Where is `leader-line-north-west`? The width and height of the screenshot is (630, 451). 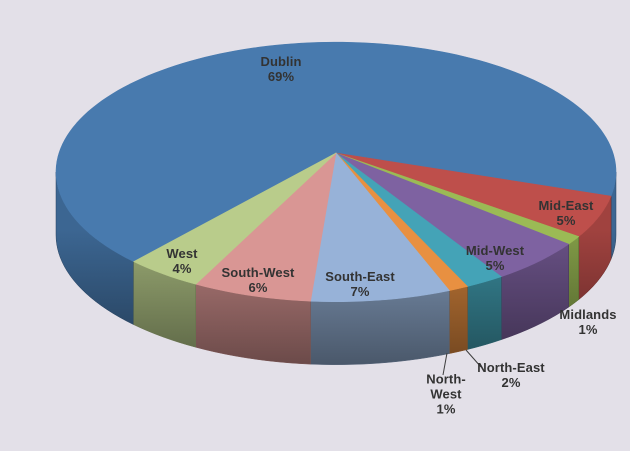 leader-line-north-west is located at coordinates (445, 364).